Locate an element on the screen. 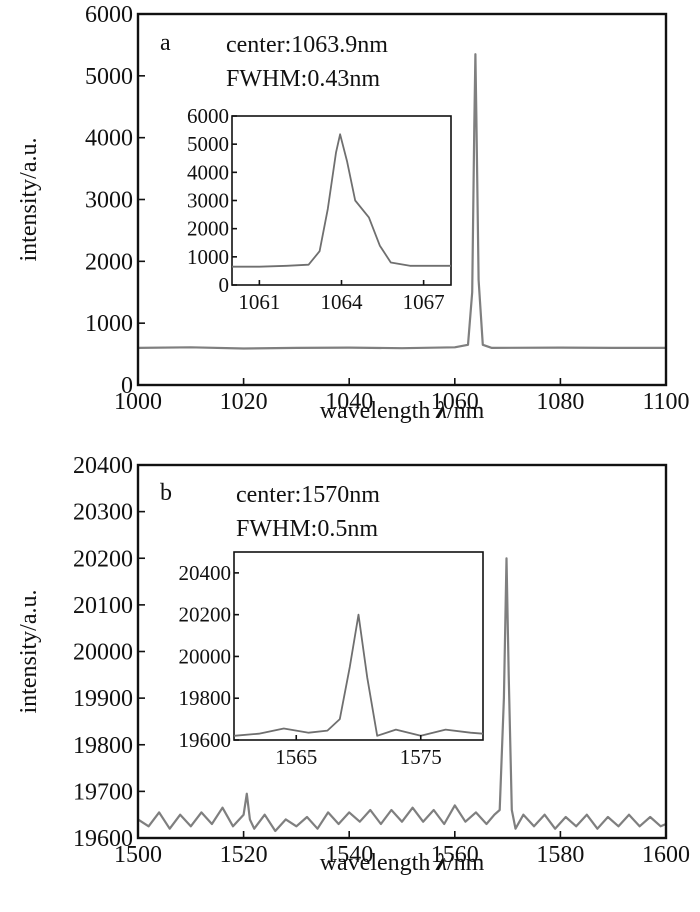 This screenshot has width=700, height=912. inset-x-tick-label: 1565 is located at coordinates (296, 757).